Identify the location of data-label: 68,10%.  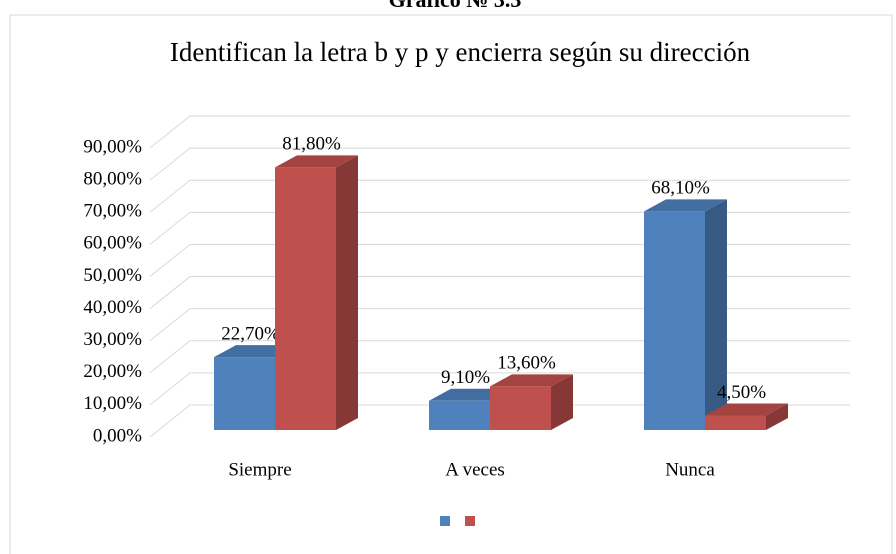
(680, 188).